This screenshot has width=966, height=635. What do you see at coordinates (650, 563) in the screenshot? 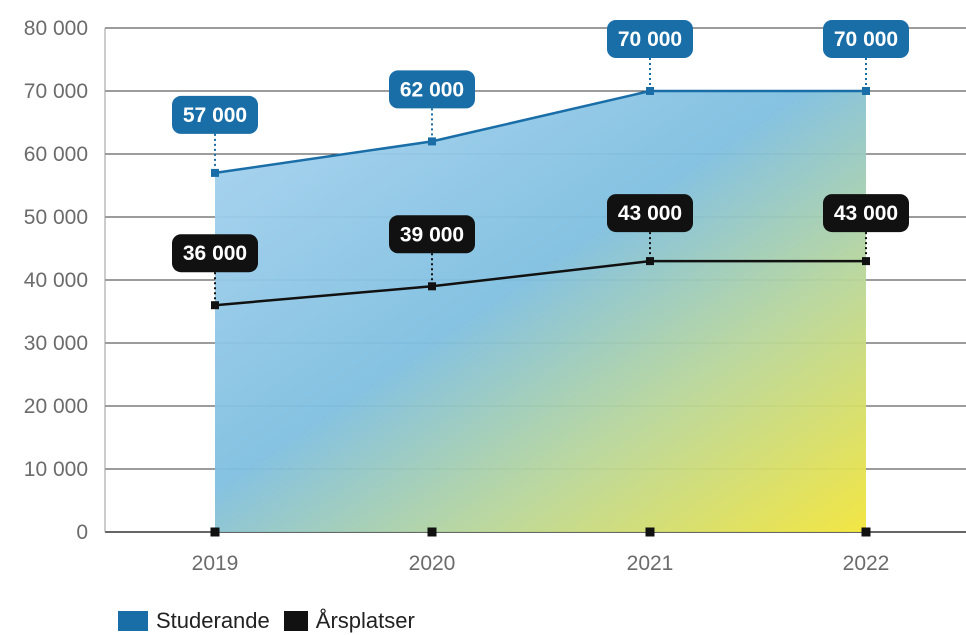
I see `x-tick-label: 2021` at bounding box center [650, 563].